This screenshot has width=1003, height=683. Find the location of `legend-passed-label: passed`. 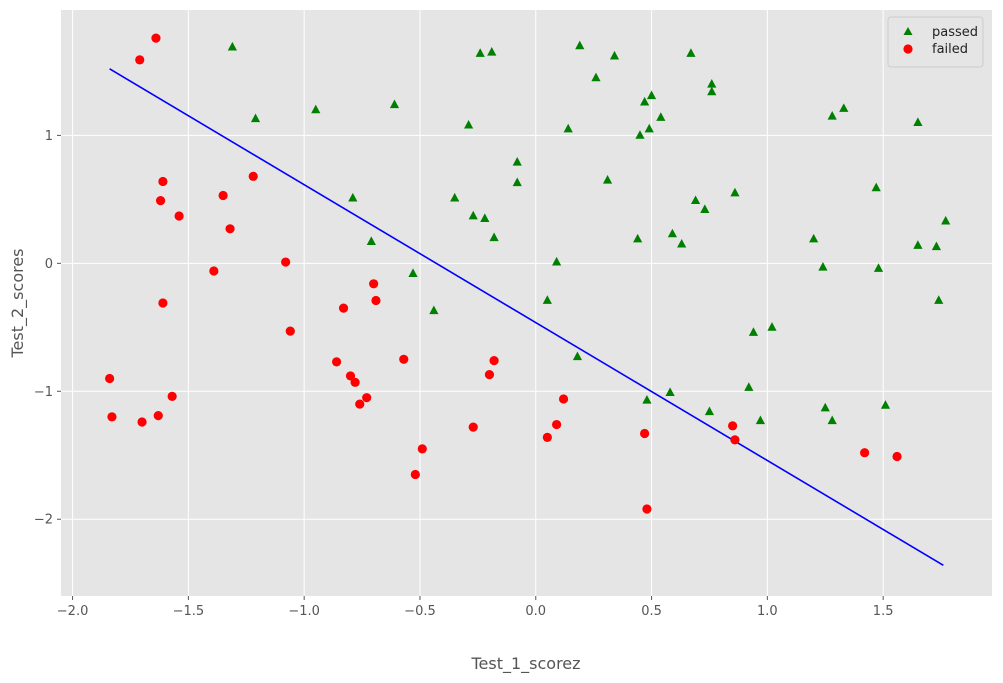

legend-passed-label: passed is located at coordinates (955, 32).